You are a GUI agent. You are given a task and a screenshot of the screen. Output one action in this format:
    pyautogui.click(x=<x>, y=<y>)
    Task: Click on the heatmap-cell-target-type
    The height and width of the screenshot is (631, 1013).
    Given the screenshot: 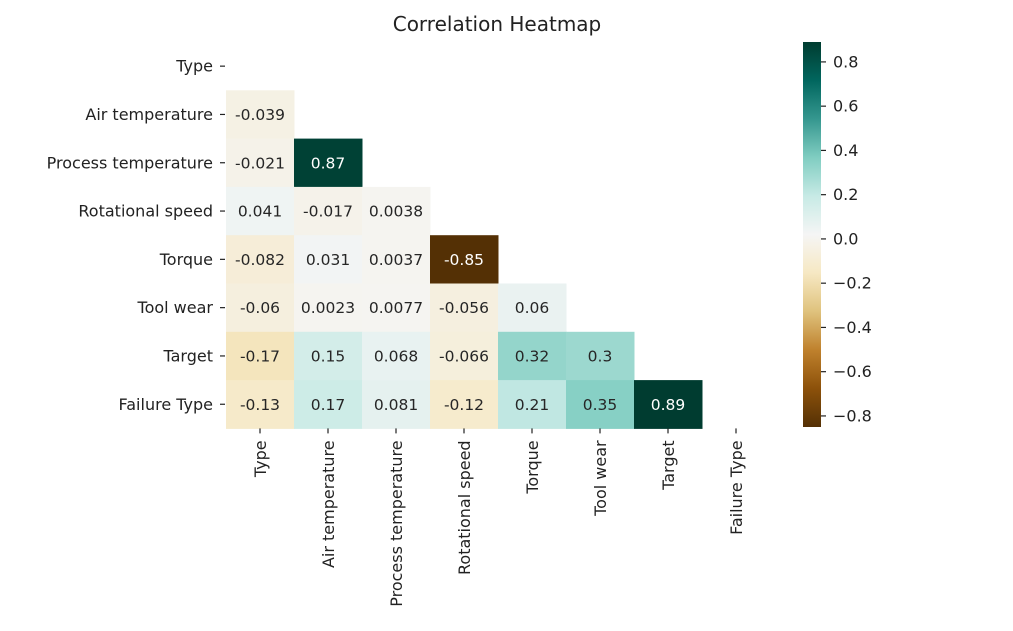 What is the action you would take?
    pyautogui.click(x=260, y=356)
    